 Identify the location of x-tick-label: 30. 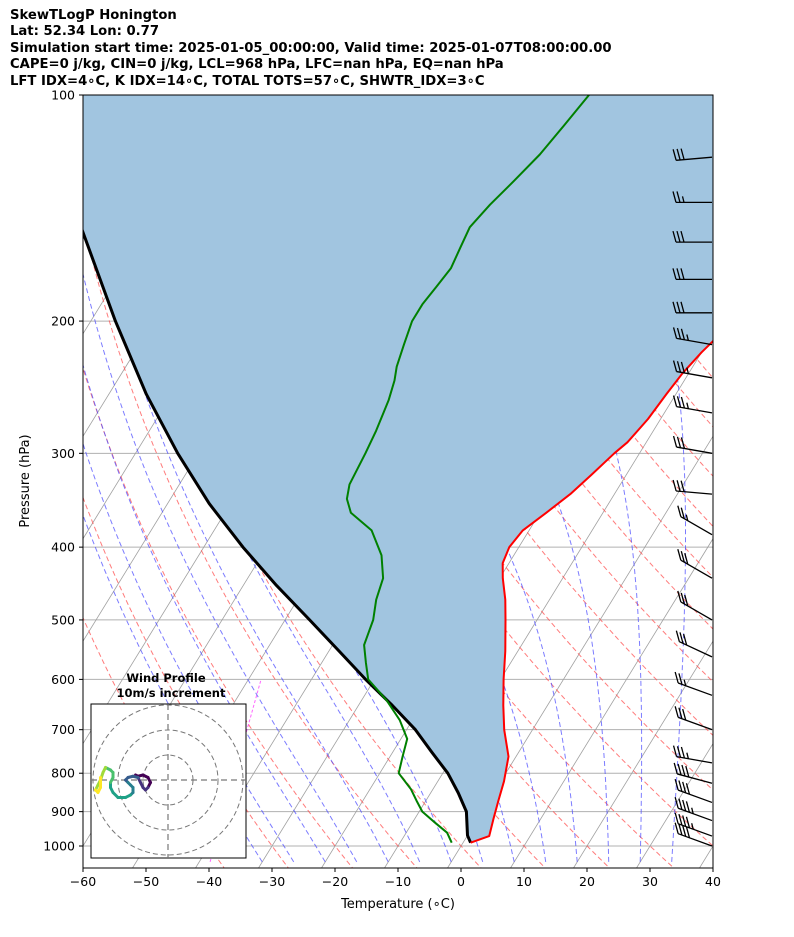
(650, 881).